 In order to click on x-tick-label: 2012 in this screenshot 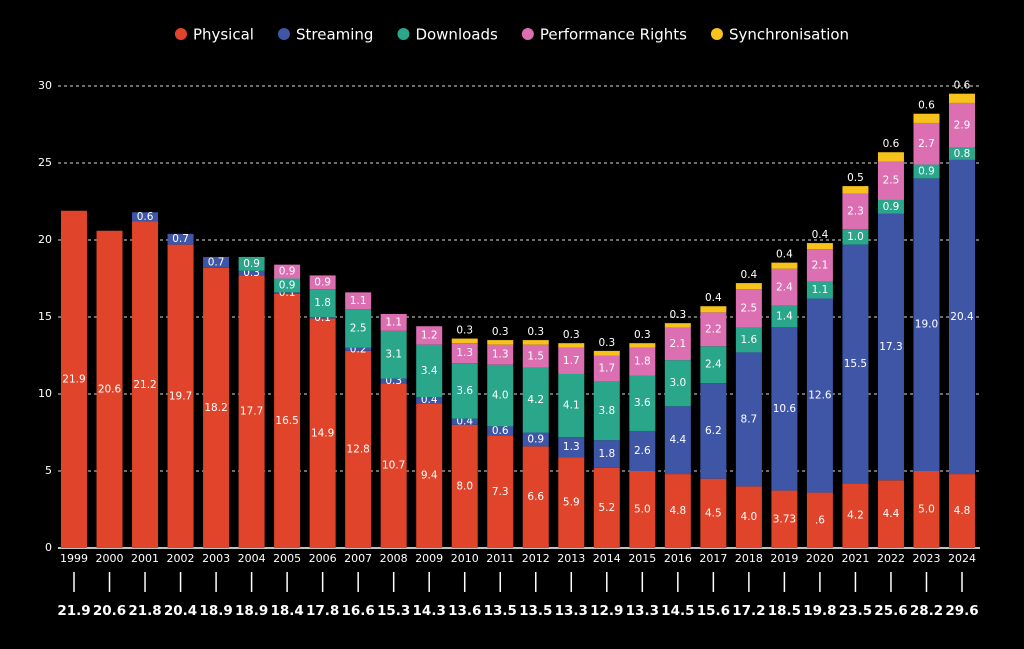, I will do `click(536, 558)`.